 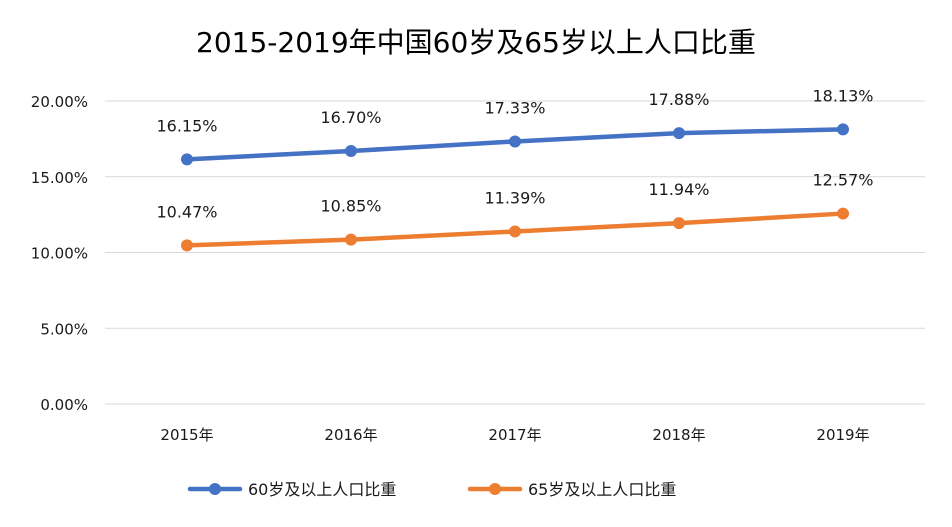 What do you see at coordinates (514, 197) in the screenshot?
I see `data-label: 11.39%` at bounding box center [514, 197].